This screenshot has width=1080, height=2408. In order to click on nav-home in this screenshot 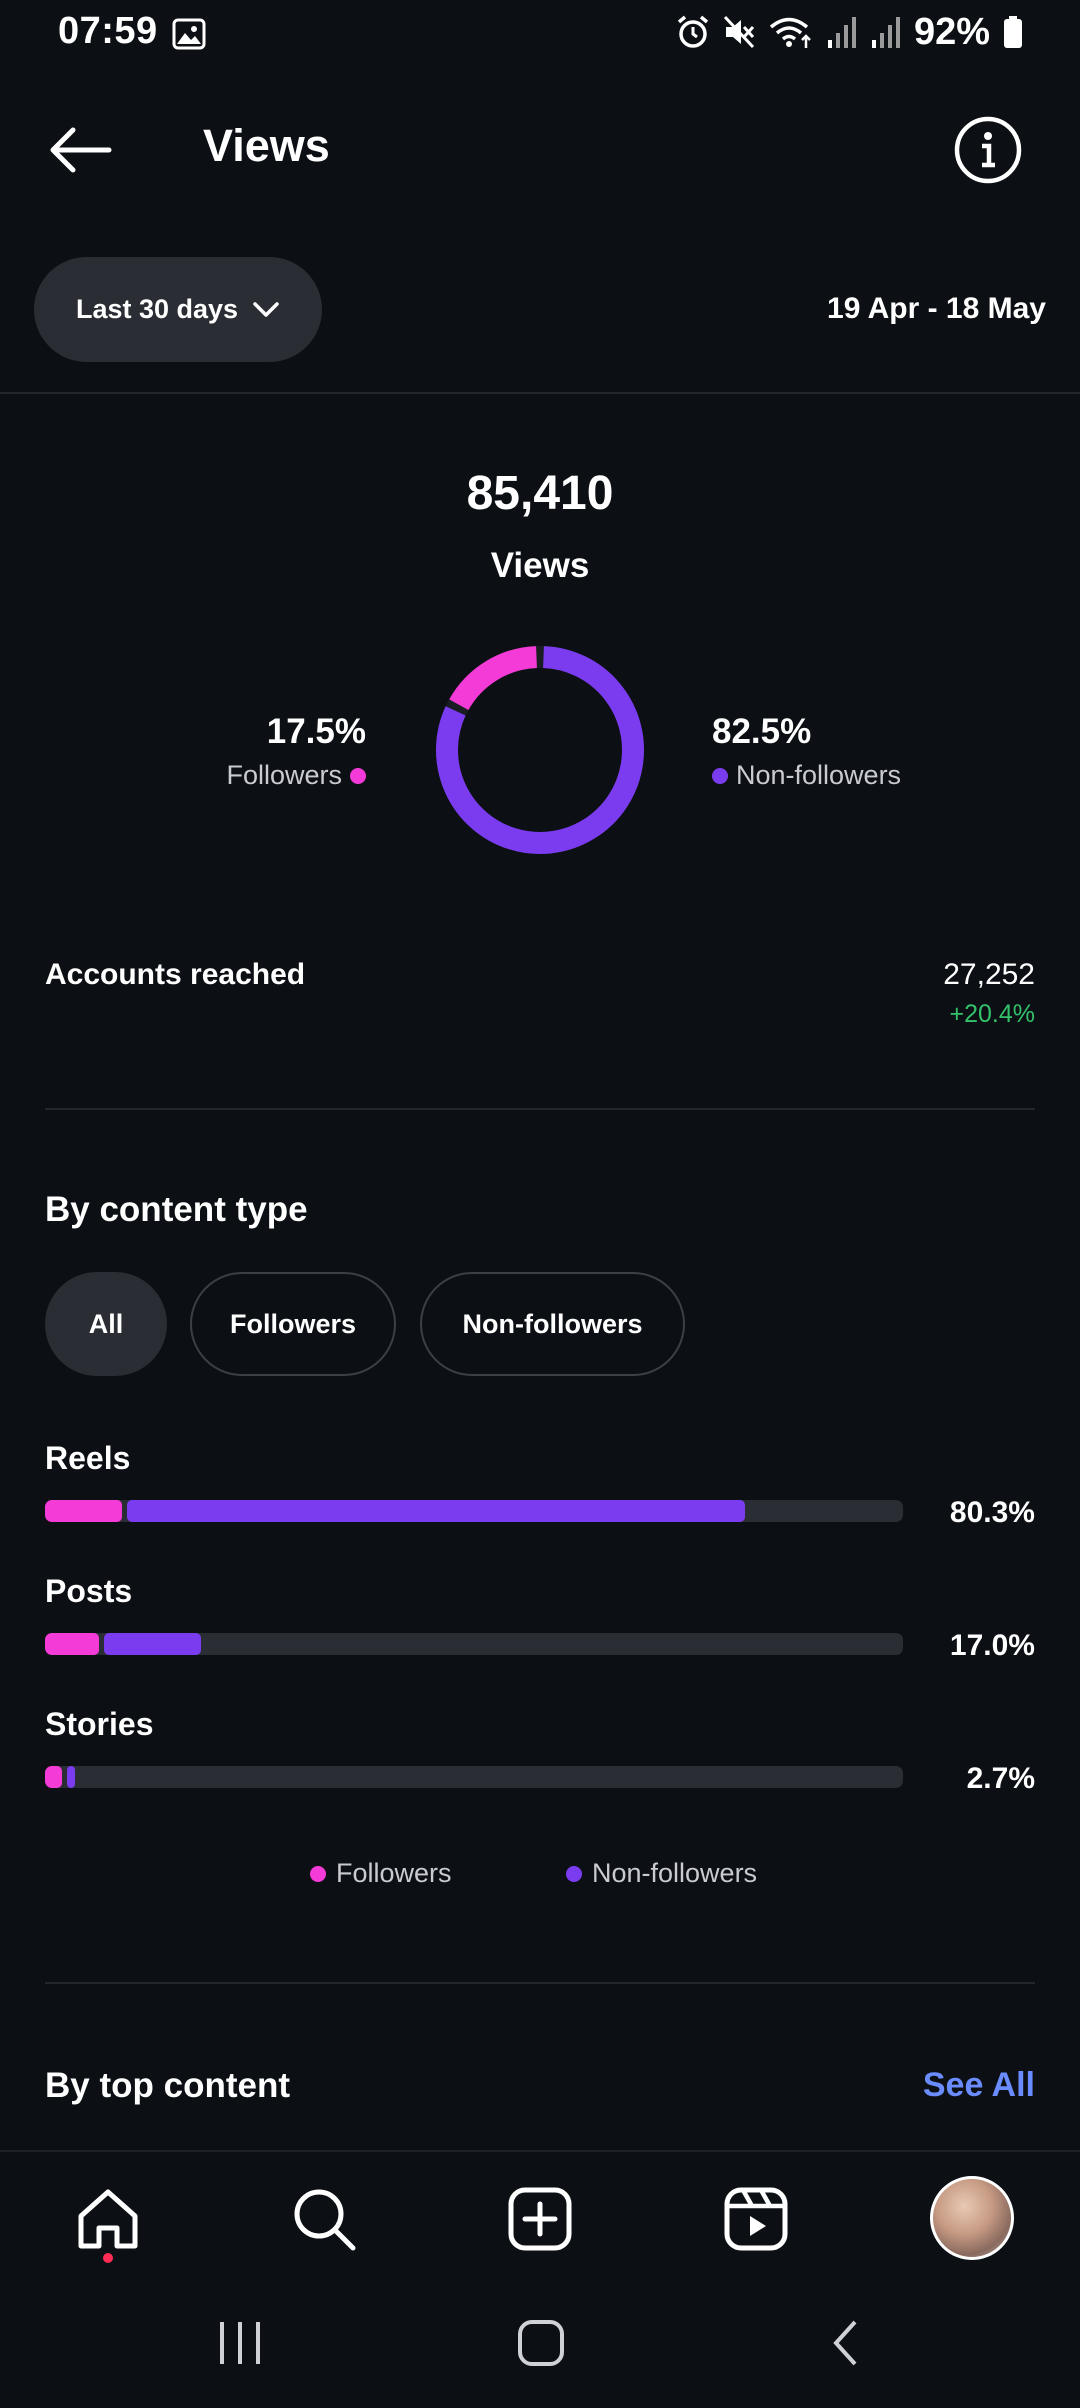, I will do `click(108, 2219)`.